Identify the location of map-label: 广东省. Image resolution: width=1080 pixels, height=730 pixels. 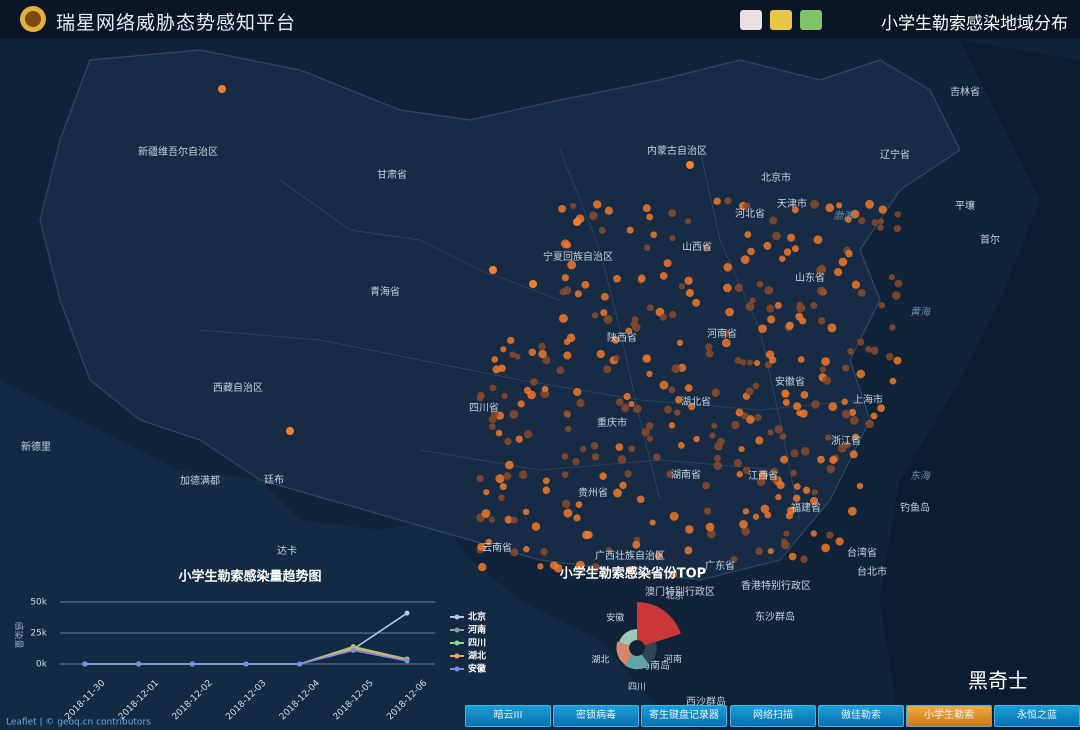
(720, 565).